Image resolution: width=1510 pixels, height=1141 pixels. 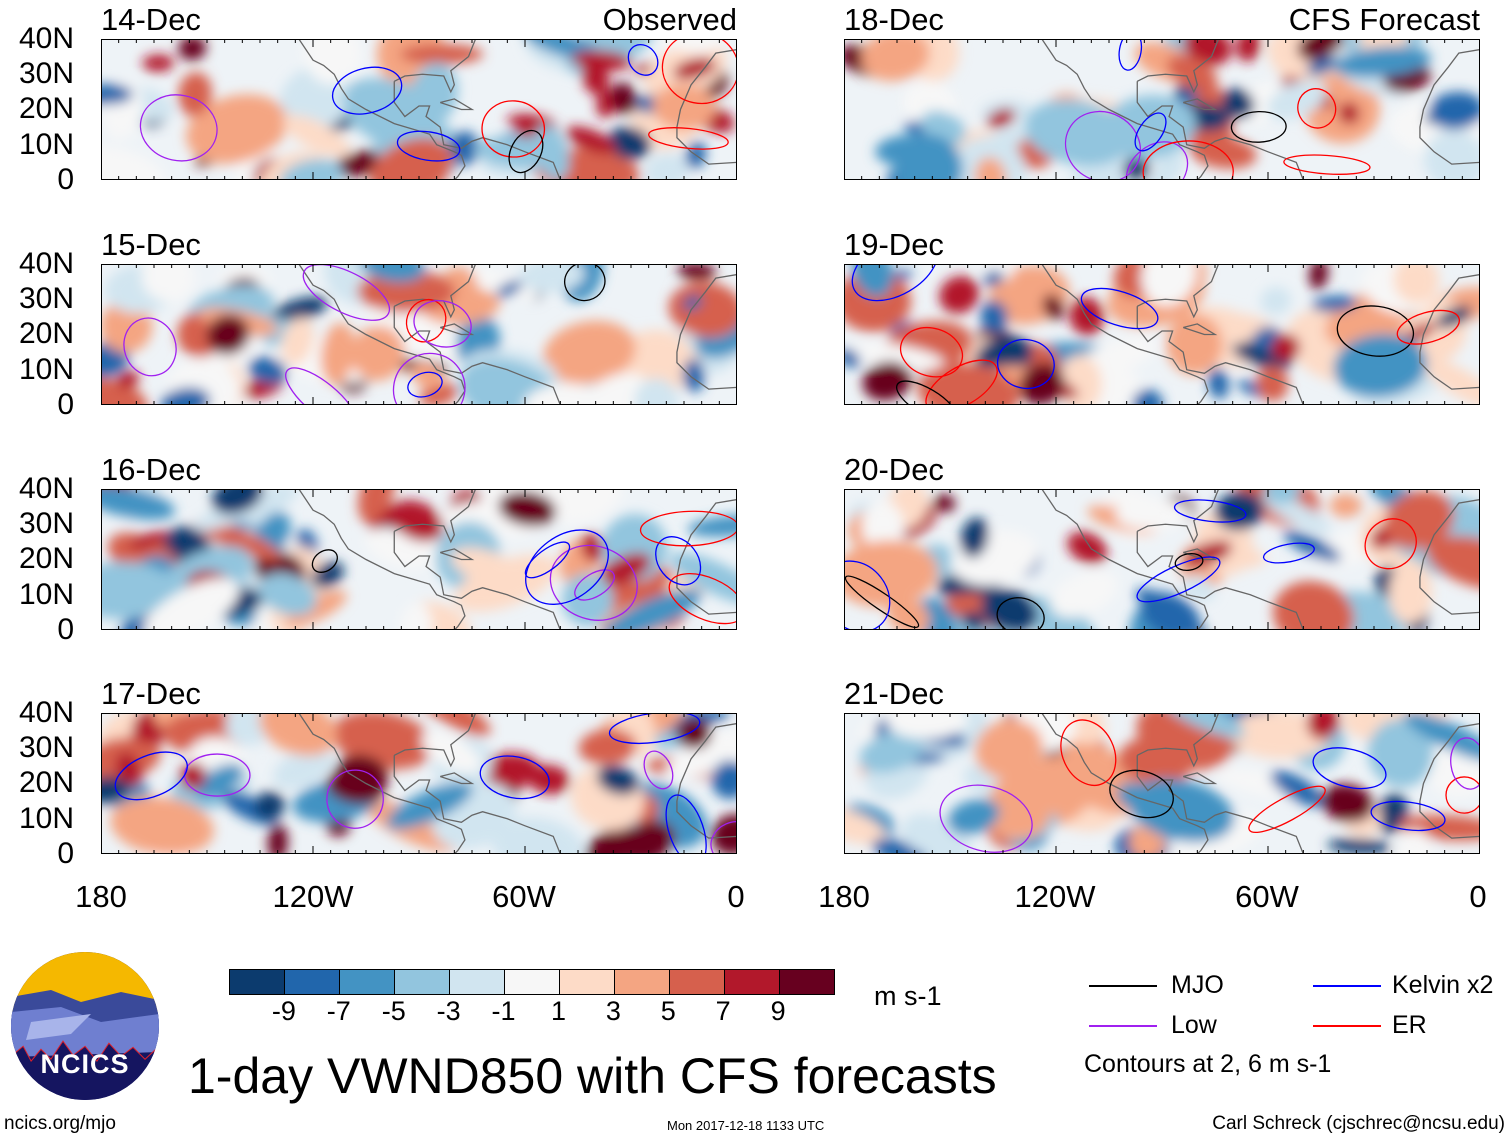 What do you see at coordinates (894, 244) in the screenshot?
I see `panel-date: 19-Dec` at bounding box center [894, 244].